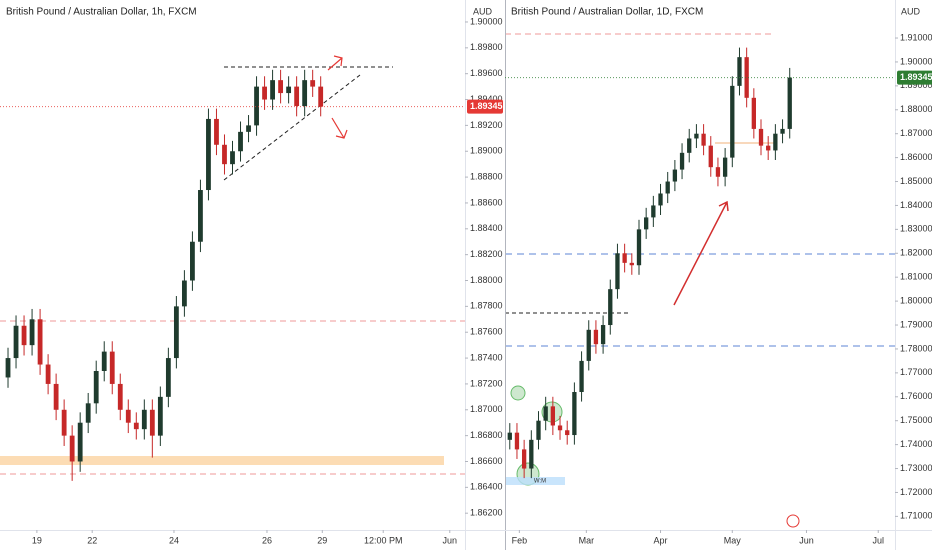 The height and width of the screenshot is (550, 932). I want to click on y-tick-label: 1.86600, so click(486, 461).